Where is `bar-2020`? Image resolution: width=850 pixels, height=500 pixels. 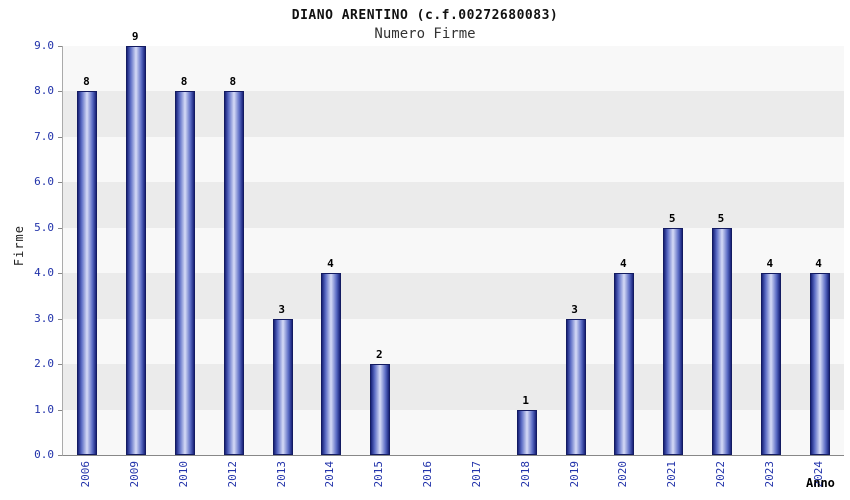
bar-2020 is located at coordinates (624, 364).